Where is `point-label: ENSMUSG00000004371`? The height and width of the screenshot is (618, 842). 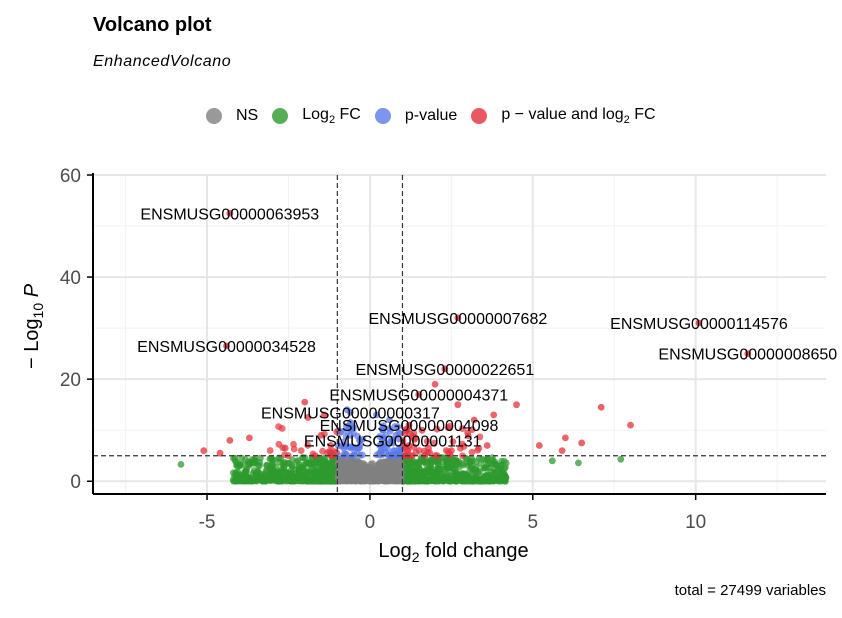 point-label: ENSMUSG00000004371 is located at coordinates (418, 395).